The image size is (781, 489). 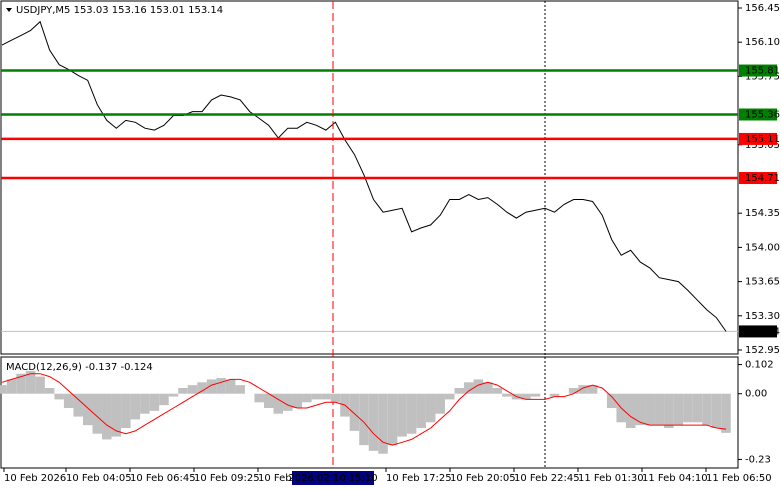 I want to click on y-tick-label: 156.45, so click(x=762, y=8).